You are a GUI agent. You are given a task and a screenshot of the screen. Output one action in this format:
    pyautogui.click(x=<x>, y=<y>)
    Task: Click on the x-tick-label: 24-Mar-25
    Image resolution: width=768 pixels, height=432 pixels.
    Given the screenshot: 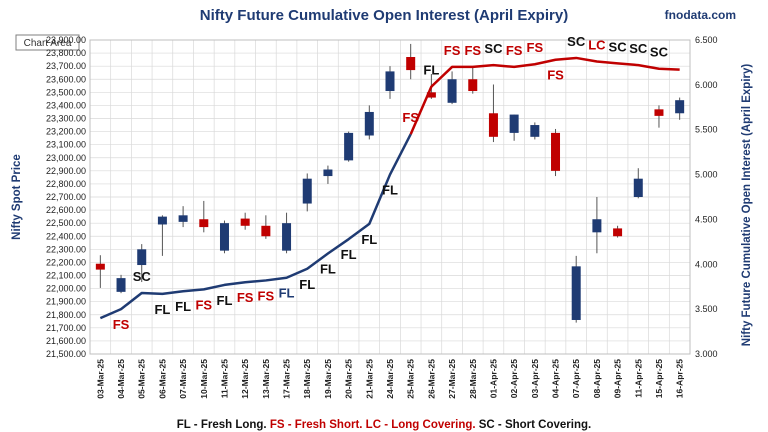 What is the action you would take?
    pyautogui.click(x=390, y=379)
    